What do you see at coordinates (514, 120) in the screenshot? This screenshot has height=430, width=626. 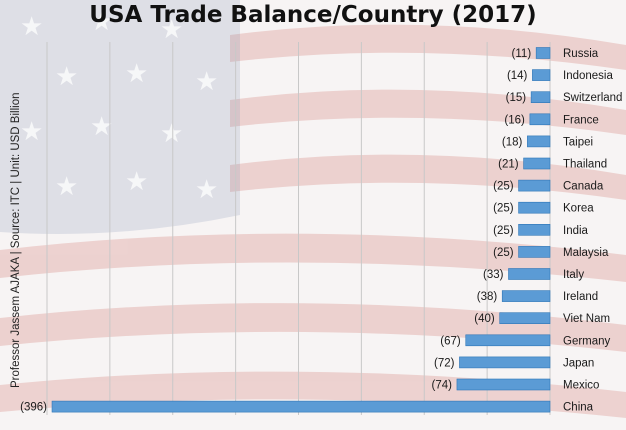 I see `value-label: (16)` at bounding box center [514, 120].